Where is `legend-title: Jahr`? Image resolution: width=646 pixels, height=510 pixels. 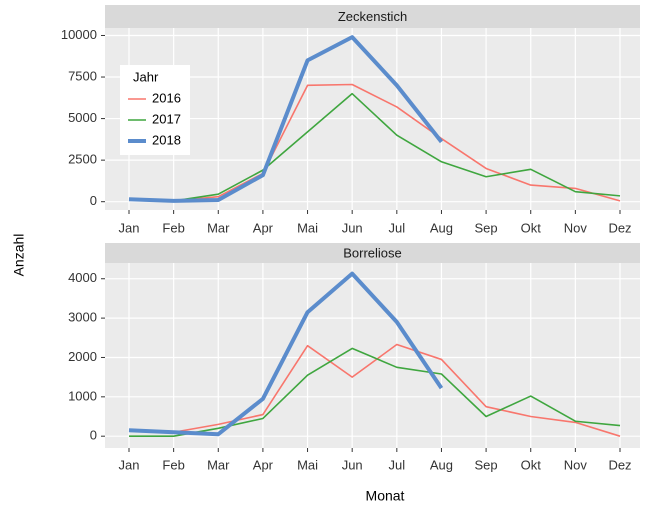
legend-title: Jahr is located at coordinates (146, 76).